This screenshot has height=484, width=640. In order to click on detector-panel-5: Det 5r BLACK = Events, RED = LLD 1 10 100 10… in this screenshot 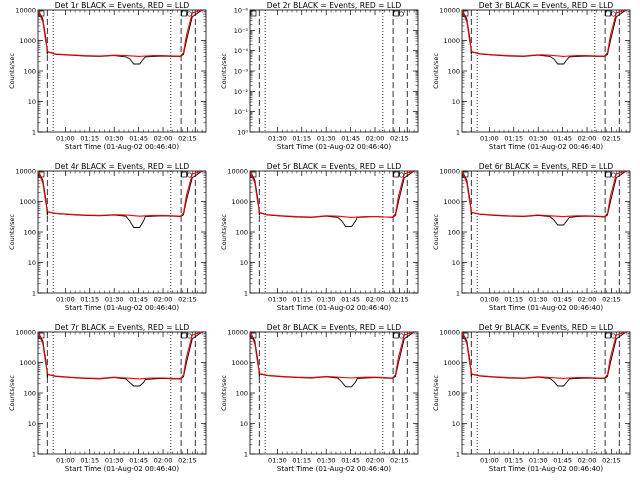, I will do `click(319, 237)`.